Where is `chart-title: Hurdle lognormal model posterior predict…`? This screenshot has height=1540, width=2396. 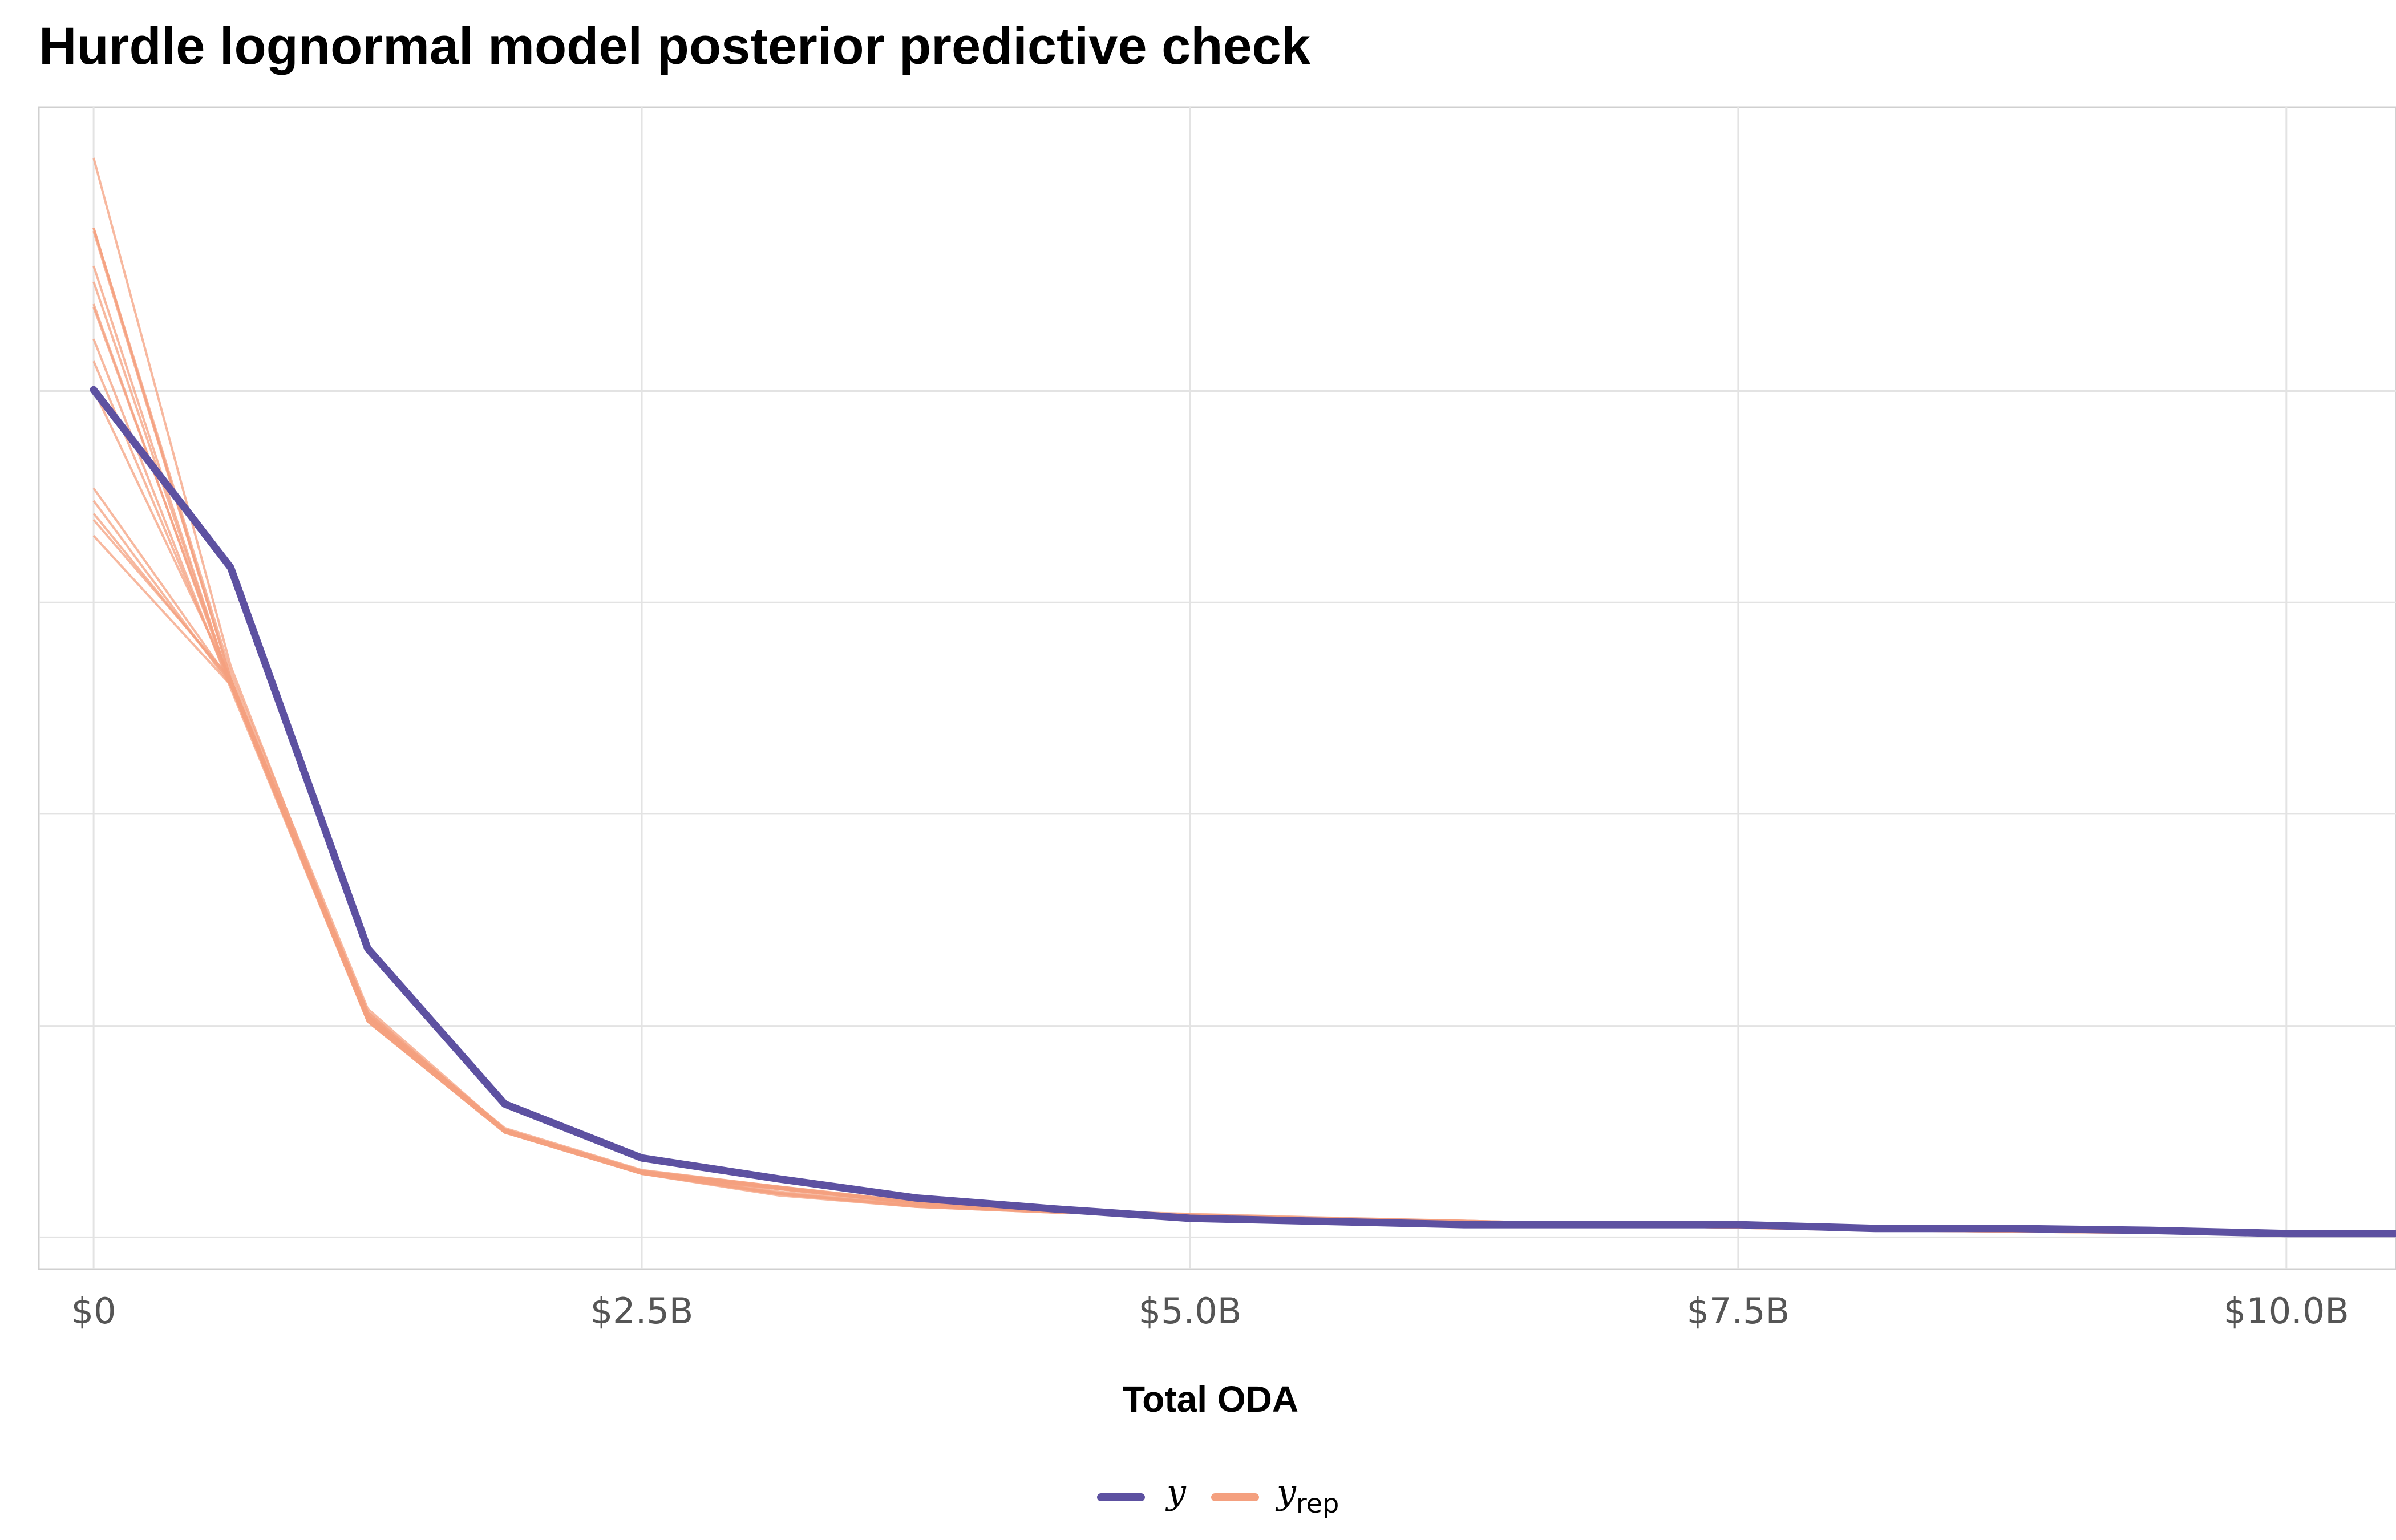
chart-title: Hurdle lognormal model posterior predict… is located at coordinates (675, 46).